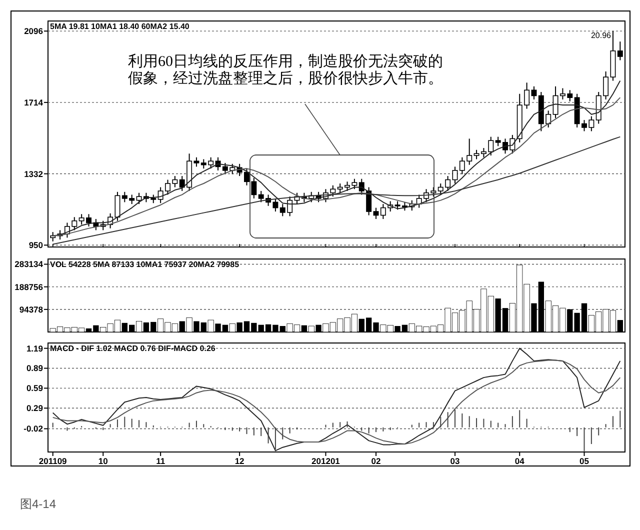 The height and width of the screenshot is (530, 640). I want to click on y-tick-label: 0.59, so click(35, 388).